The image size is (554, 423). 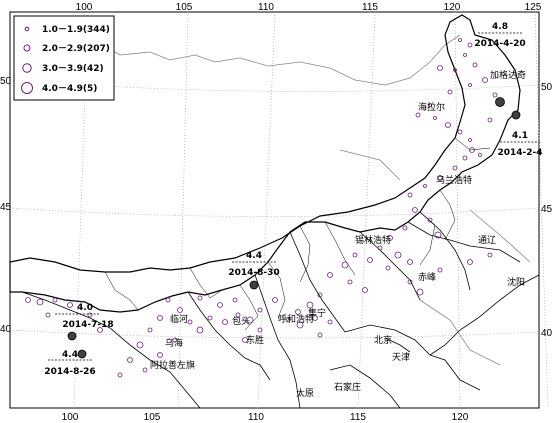 What do you see at coordinates (547, 87) in the screenshot?
I see `lat-tick-right: 50` at bounding box center [547, 87].